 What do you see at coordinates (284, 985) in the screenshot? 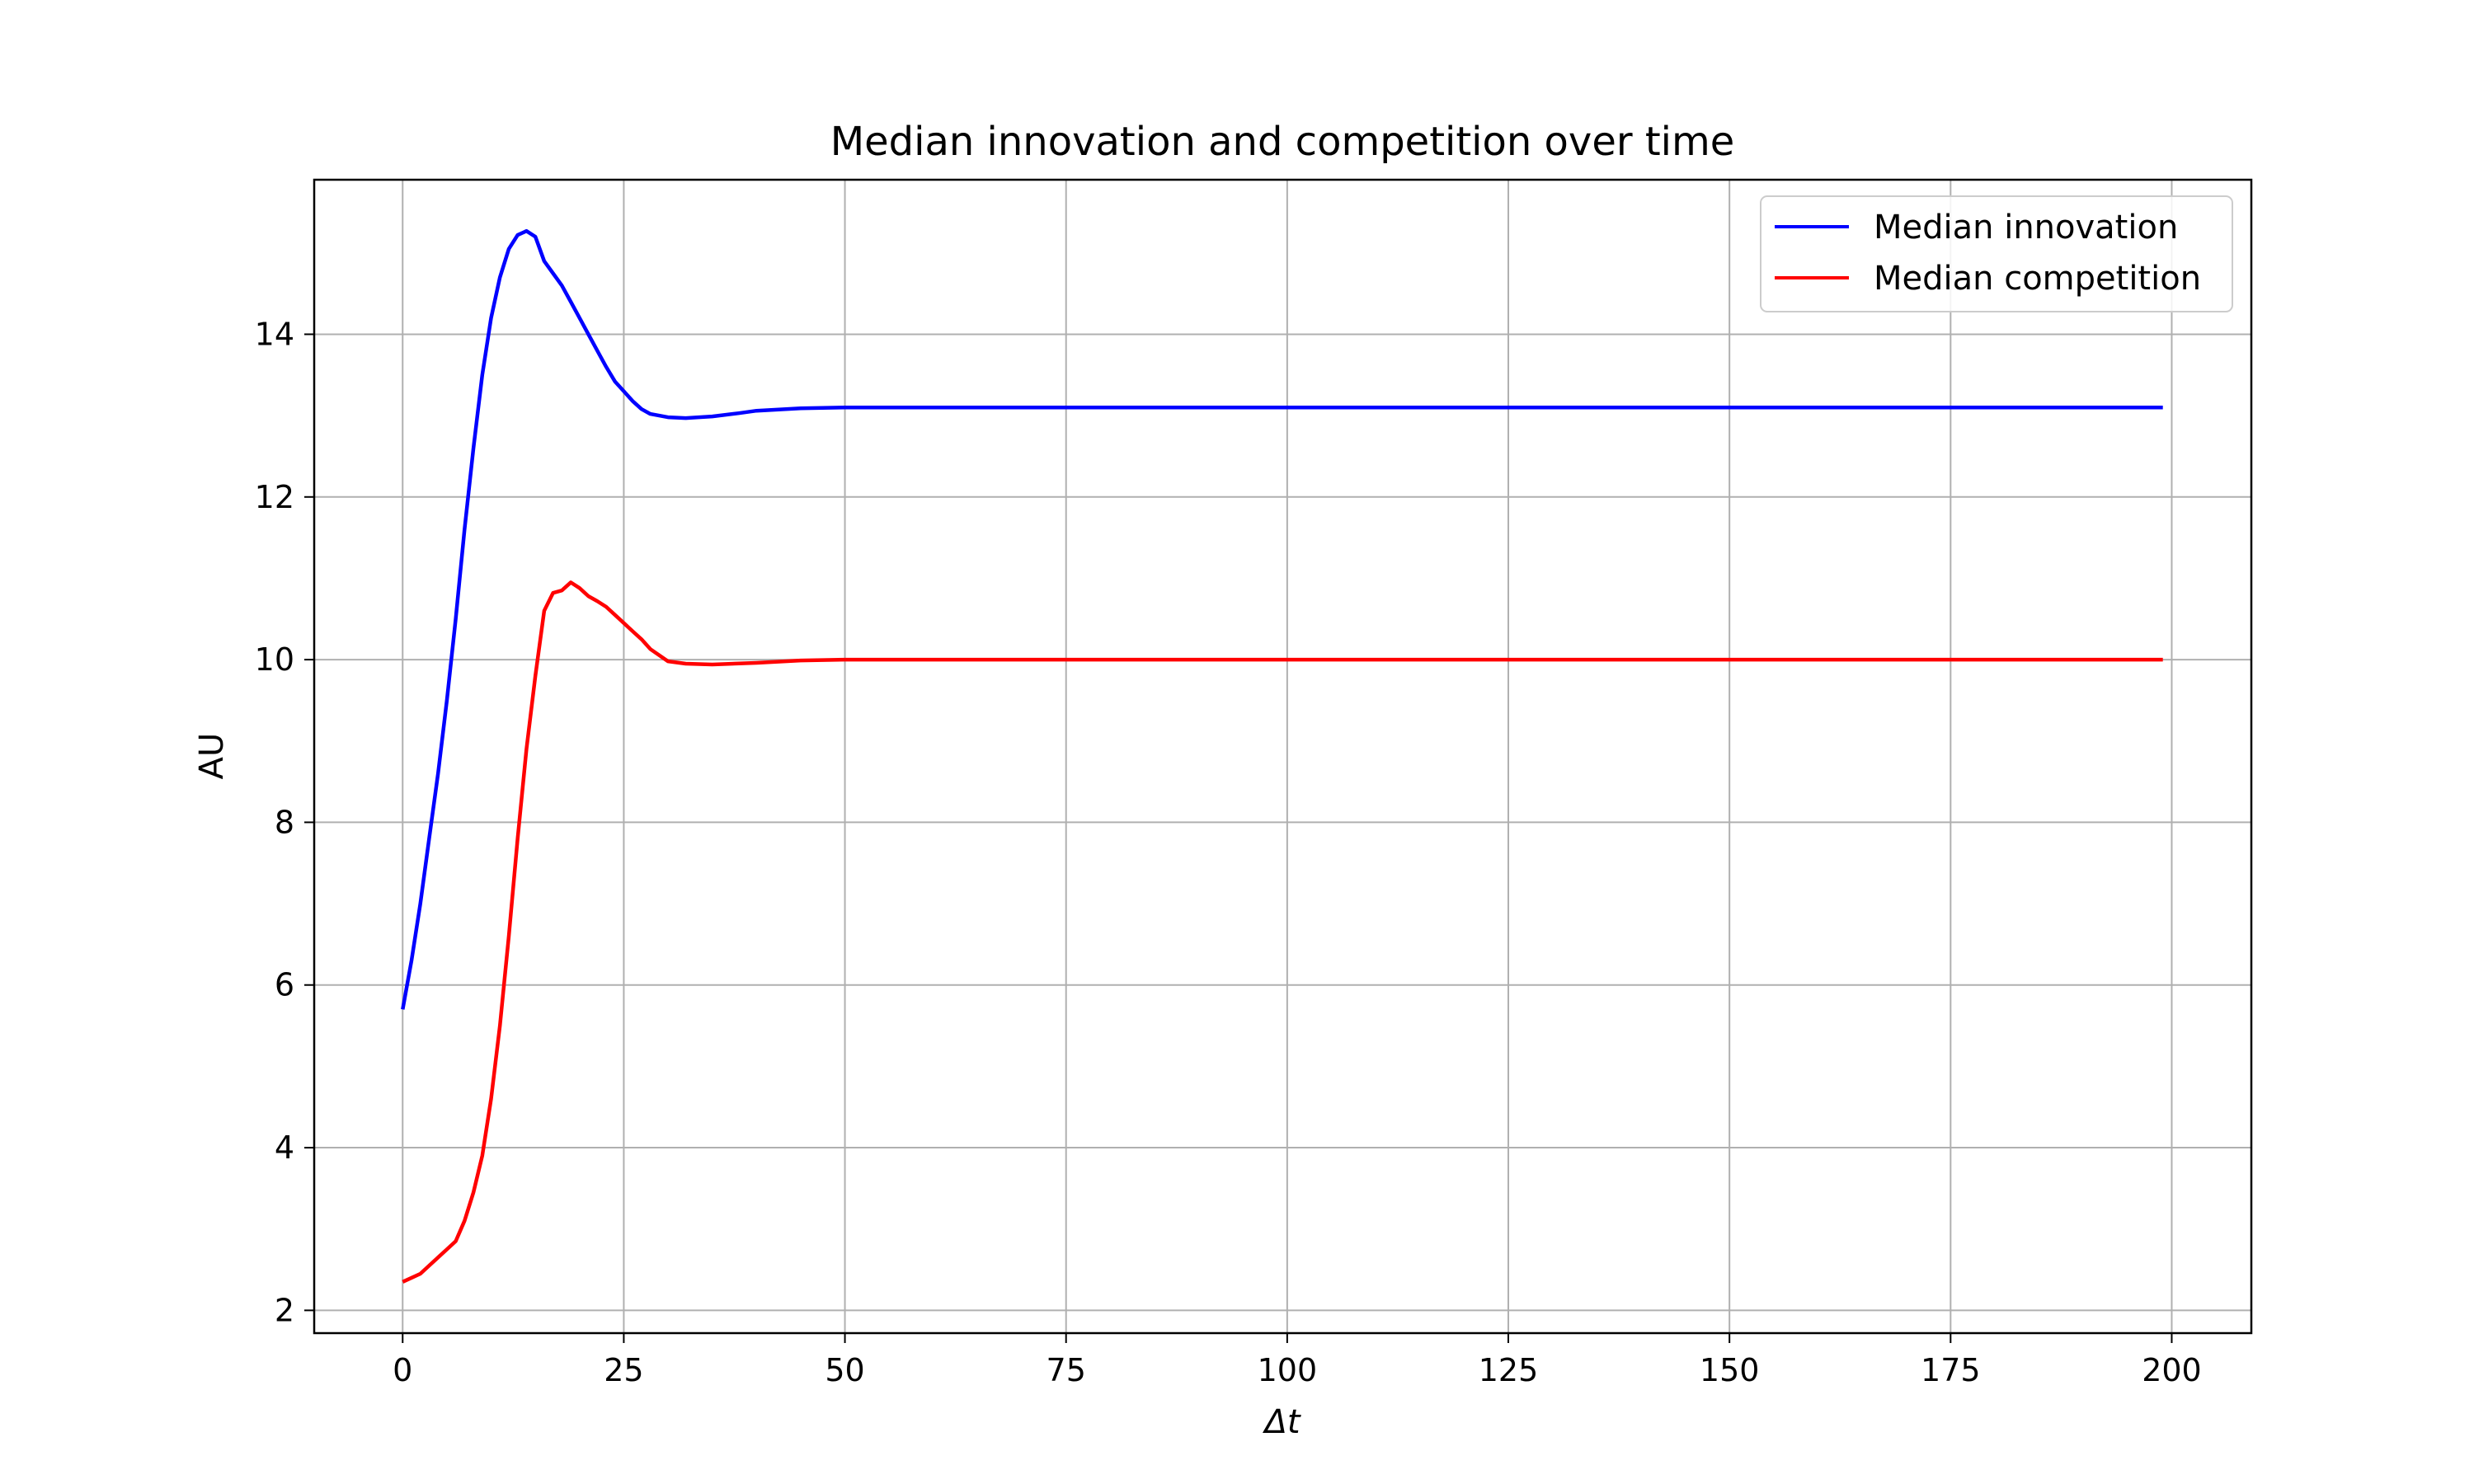
I see `y-tick-label: 6` at bounding box center [284, 985].